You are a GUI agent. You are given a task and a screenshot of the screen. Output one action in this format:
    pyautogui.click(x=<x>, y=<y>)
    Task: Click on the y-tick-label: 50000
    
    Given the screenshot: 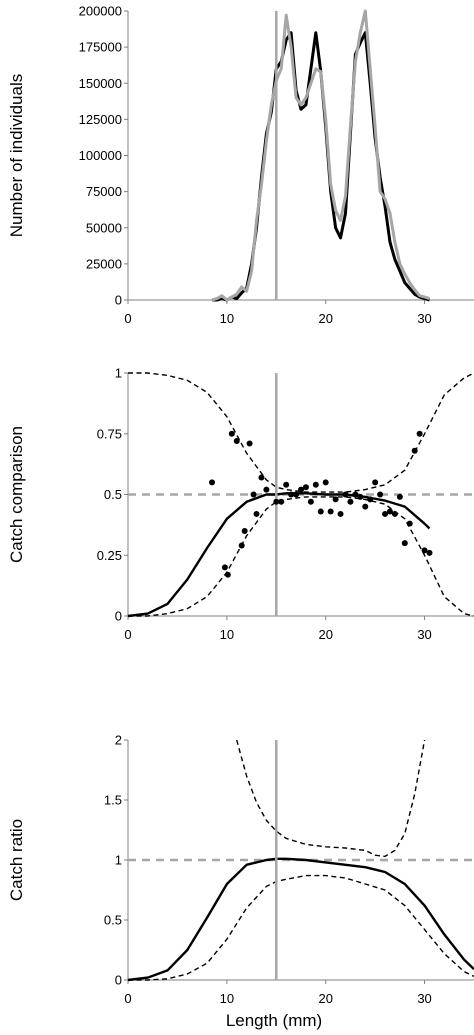 What is the action you would take?
    pyautogui.click(x=104, y=227)
    